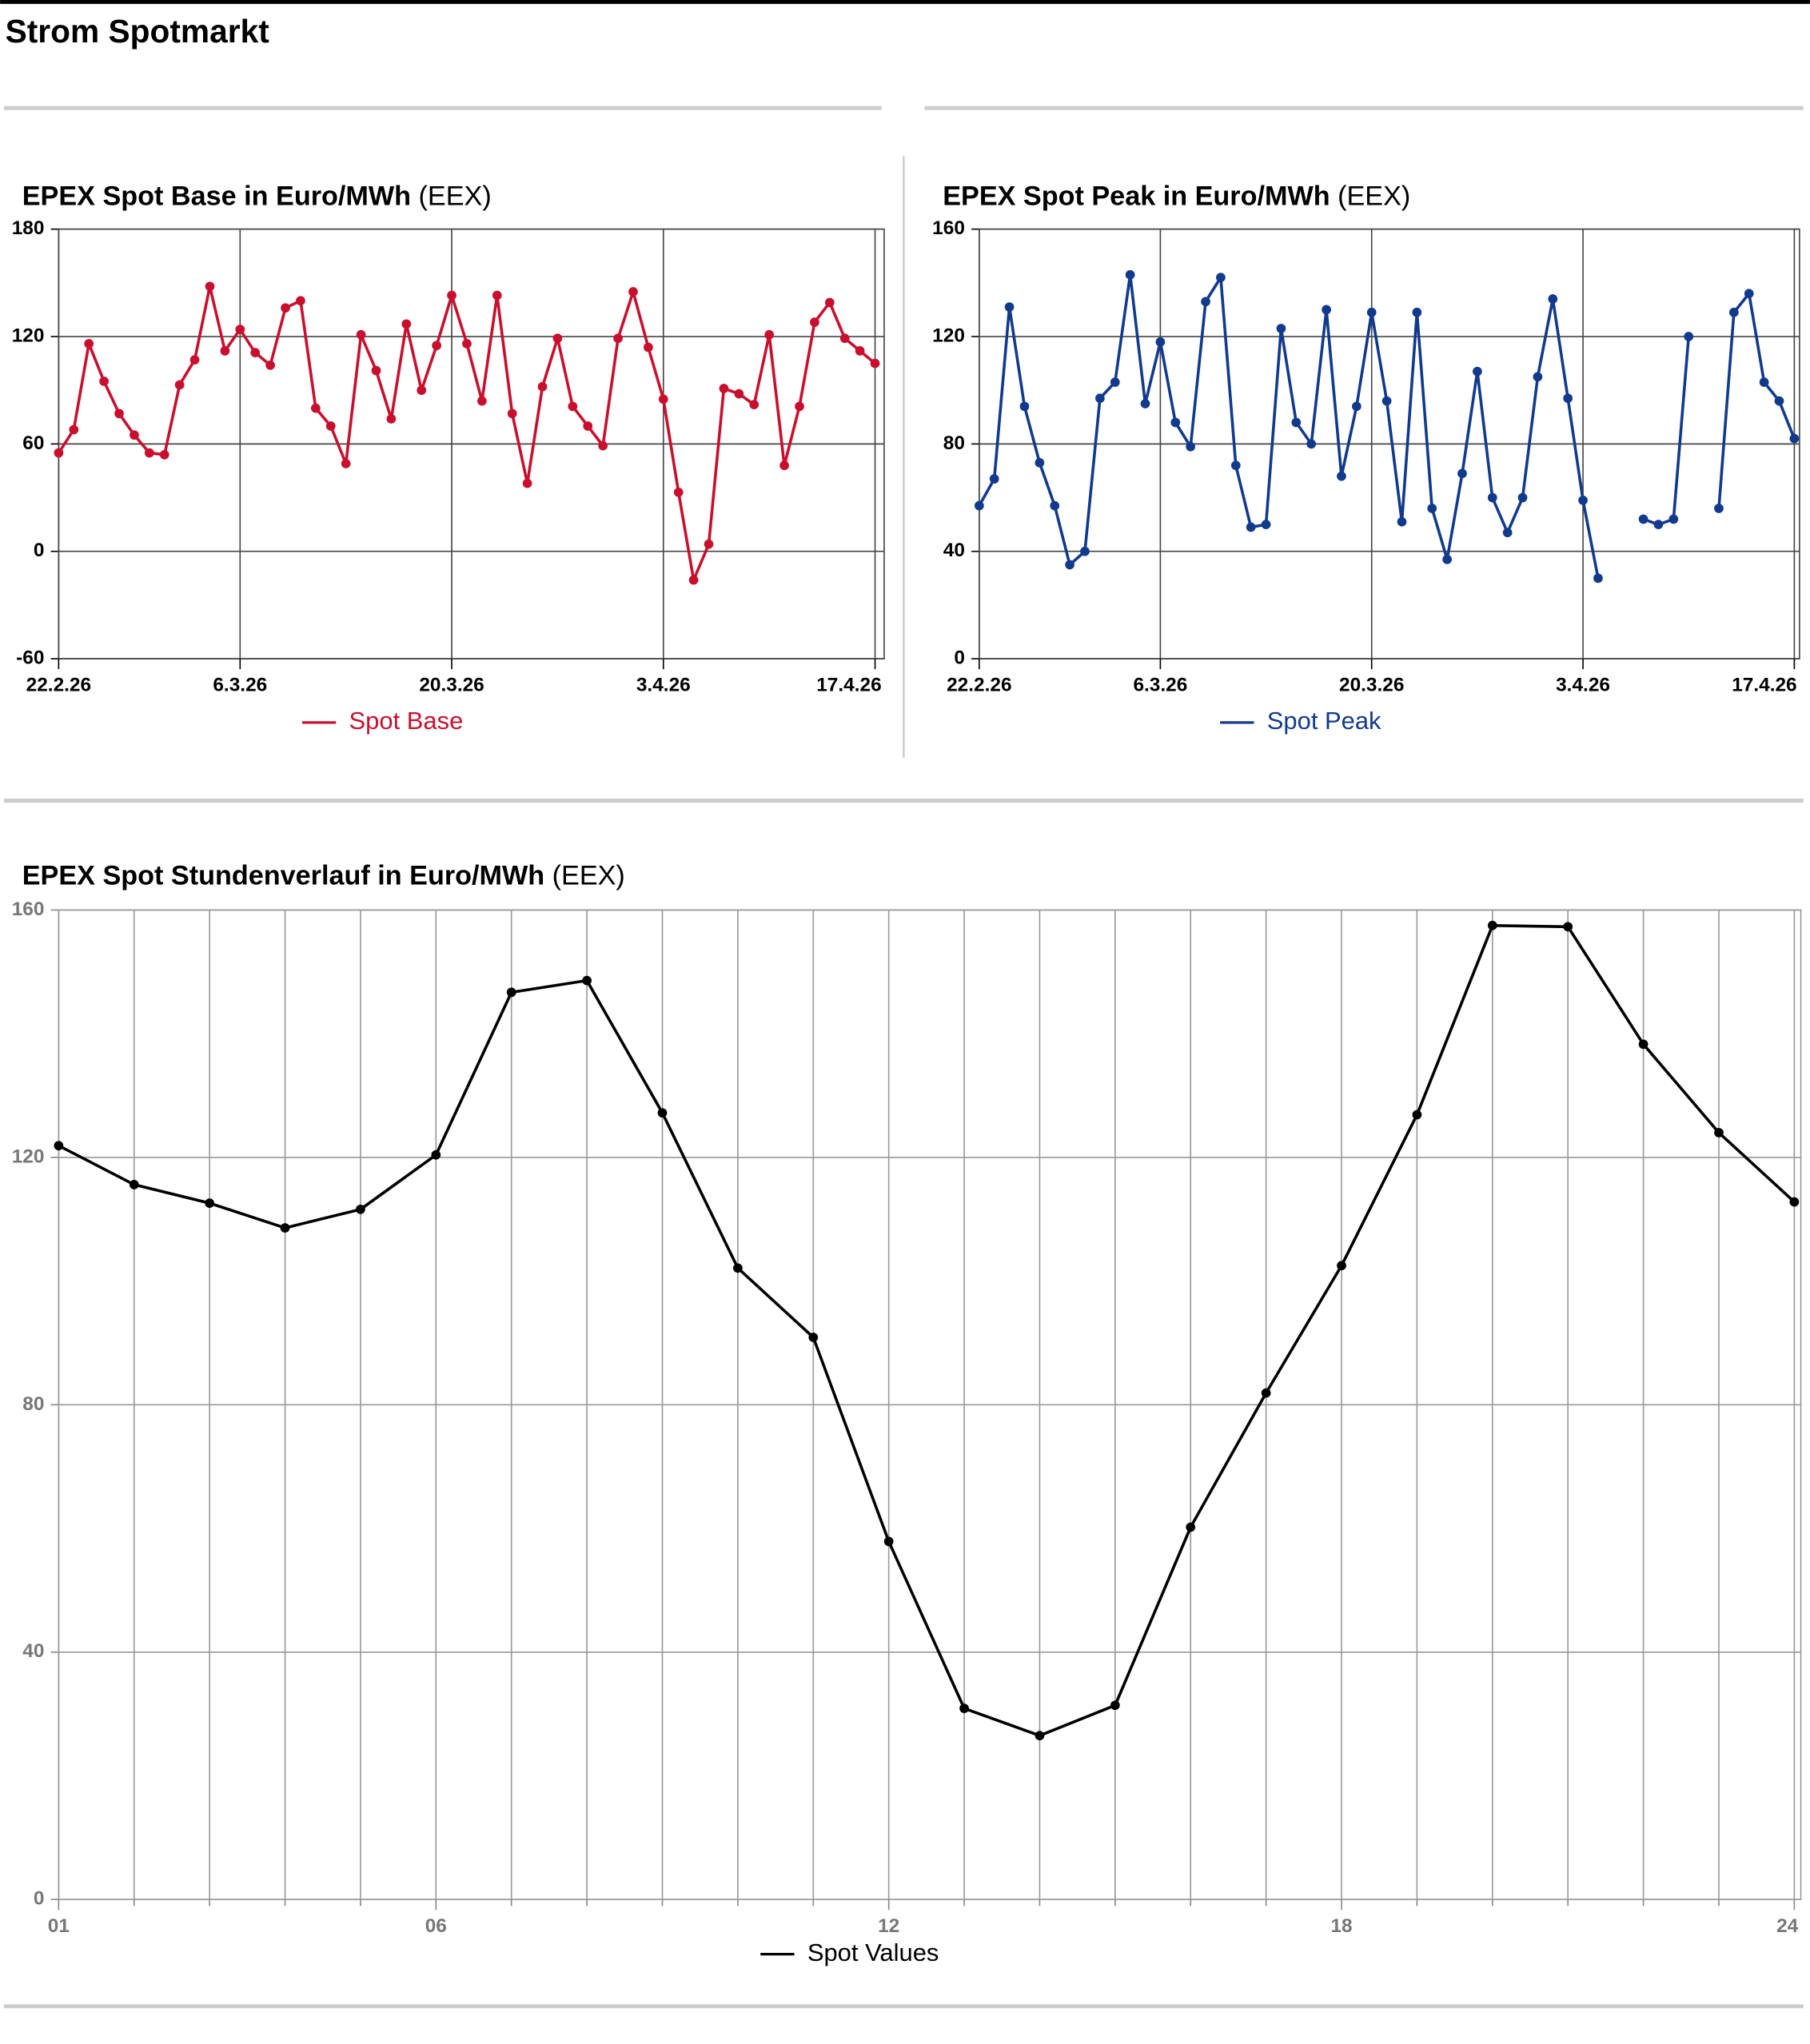  What do you see at coordinates (1788, 1926) in the screenshot?
I see `x-tick-label: 24` at bounding box center [1788, 1926].